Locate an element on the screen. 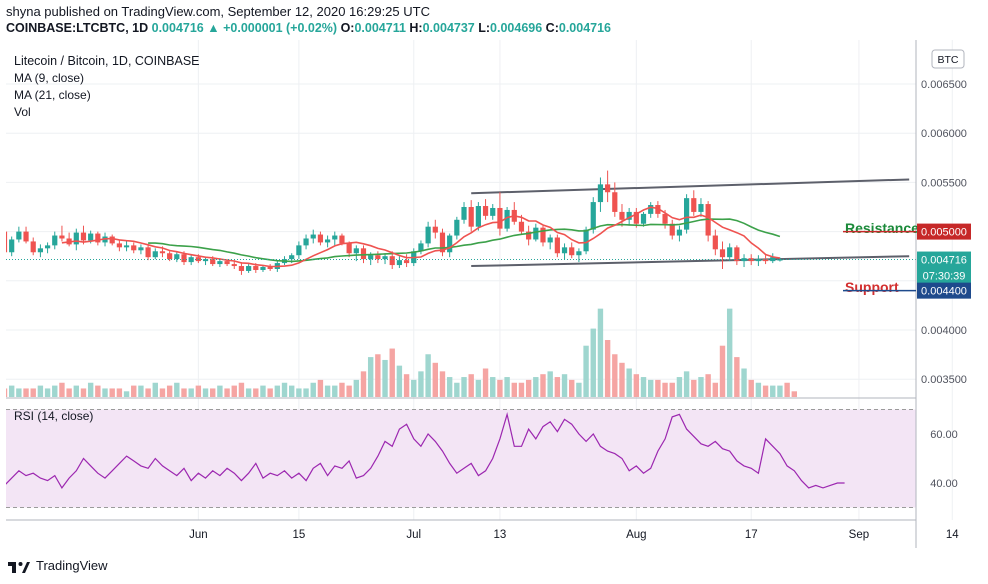 The image size is (988, 584). price-change: +0.000001 (+0.02%) is located at coordinates (280, 28).